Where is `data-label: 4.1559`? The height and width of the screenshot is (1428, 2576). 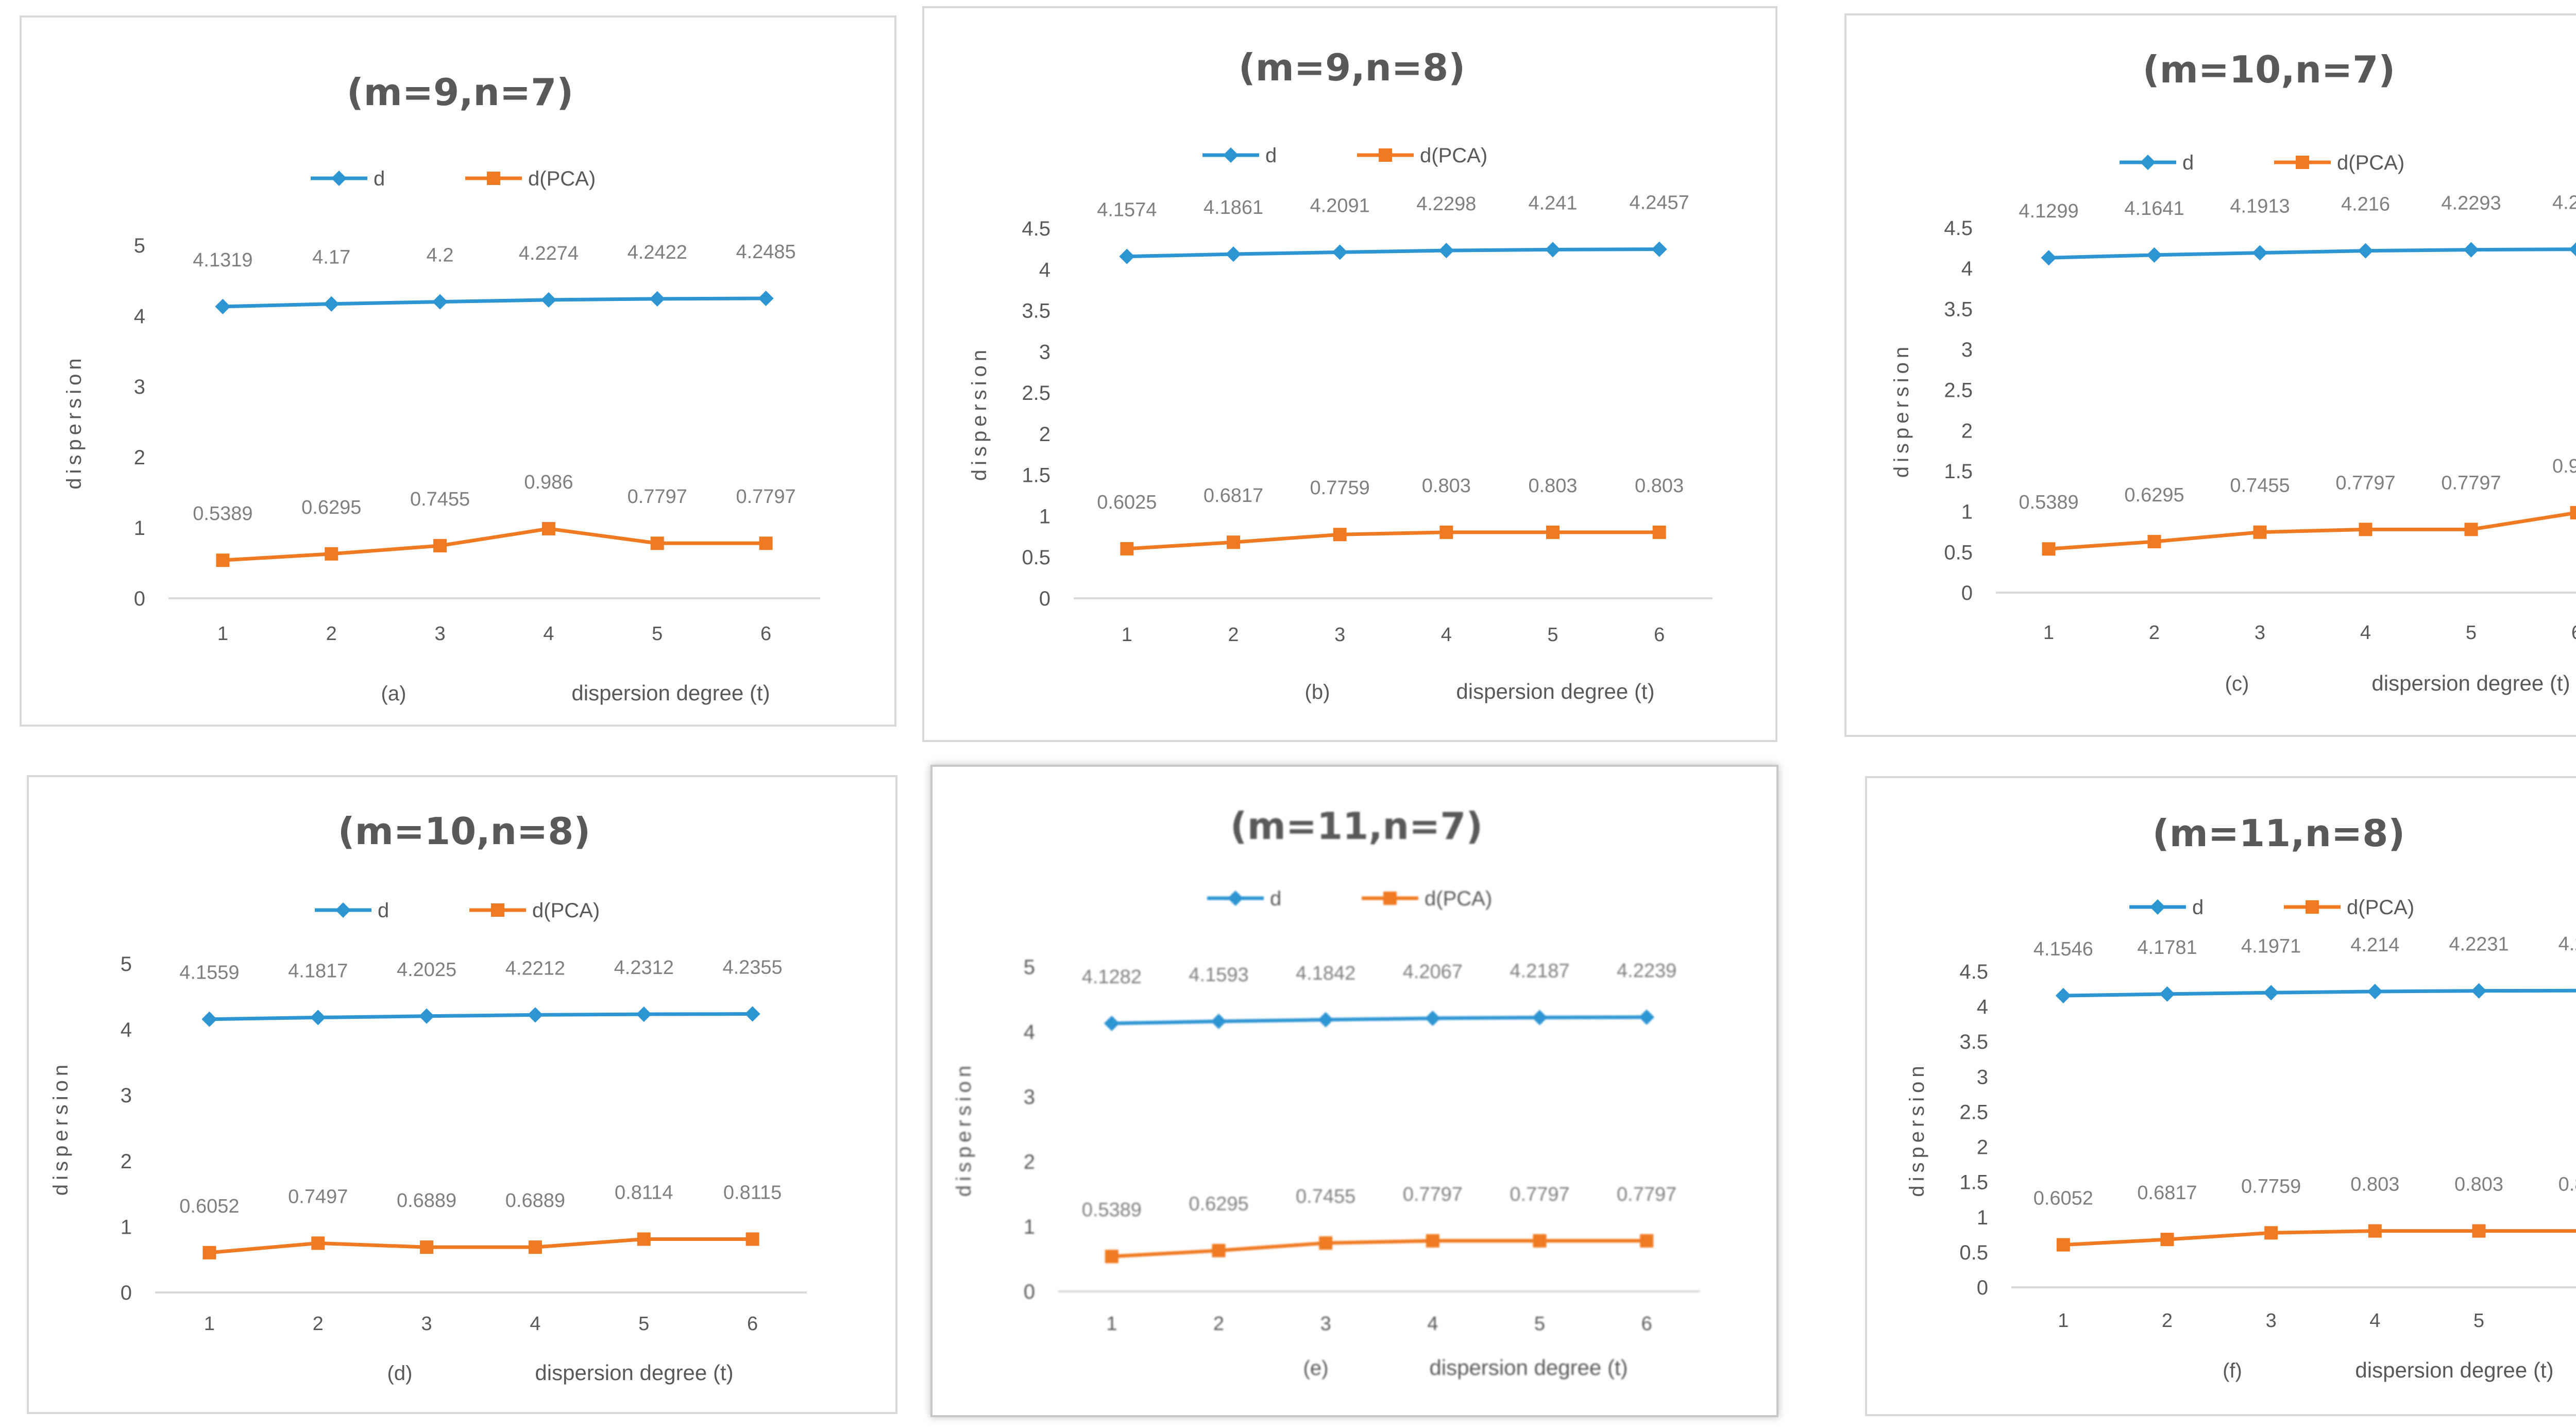 data-label: 4.1559 is located at coordinates (209, 973).